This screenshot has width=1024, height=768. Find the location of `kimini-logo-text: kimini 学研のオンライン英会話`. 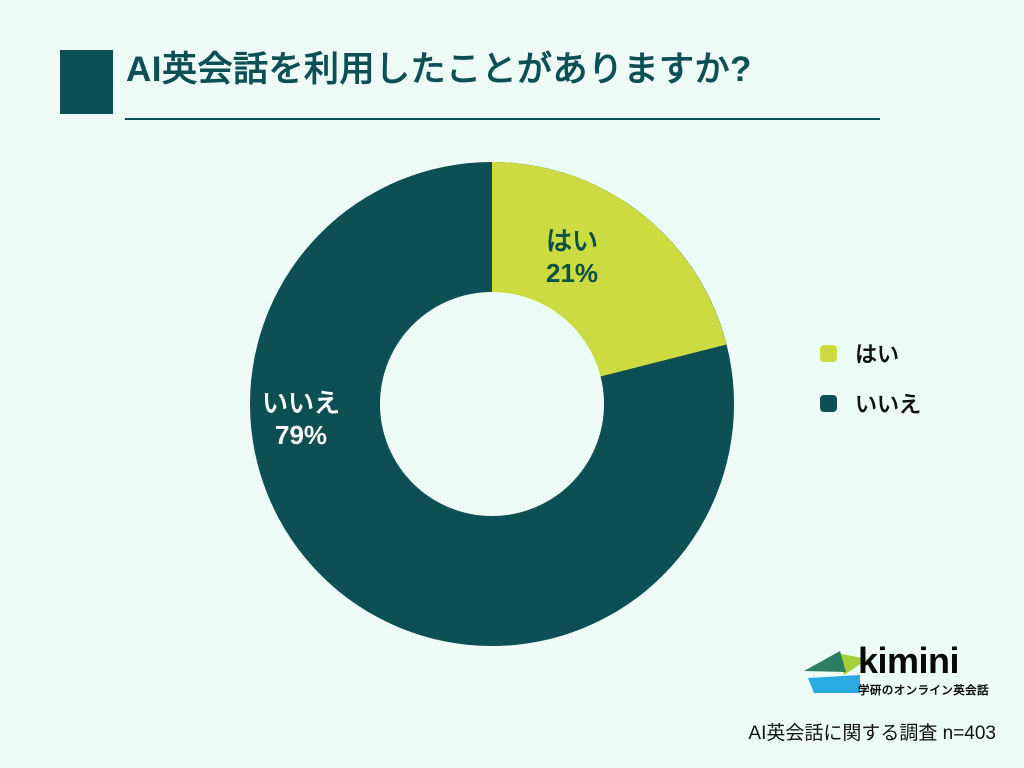

kimini-logo-text: kimini 学研のオンライン英会話 is located at coordinates (930, 670).